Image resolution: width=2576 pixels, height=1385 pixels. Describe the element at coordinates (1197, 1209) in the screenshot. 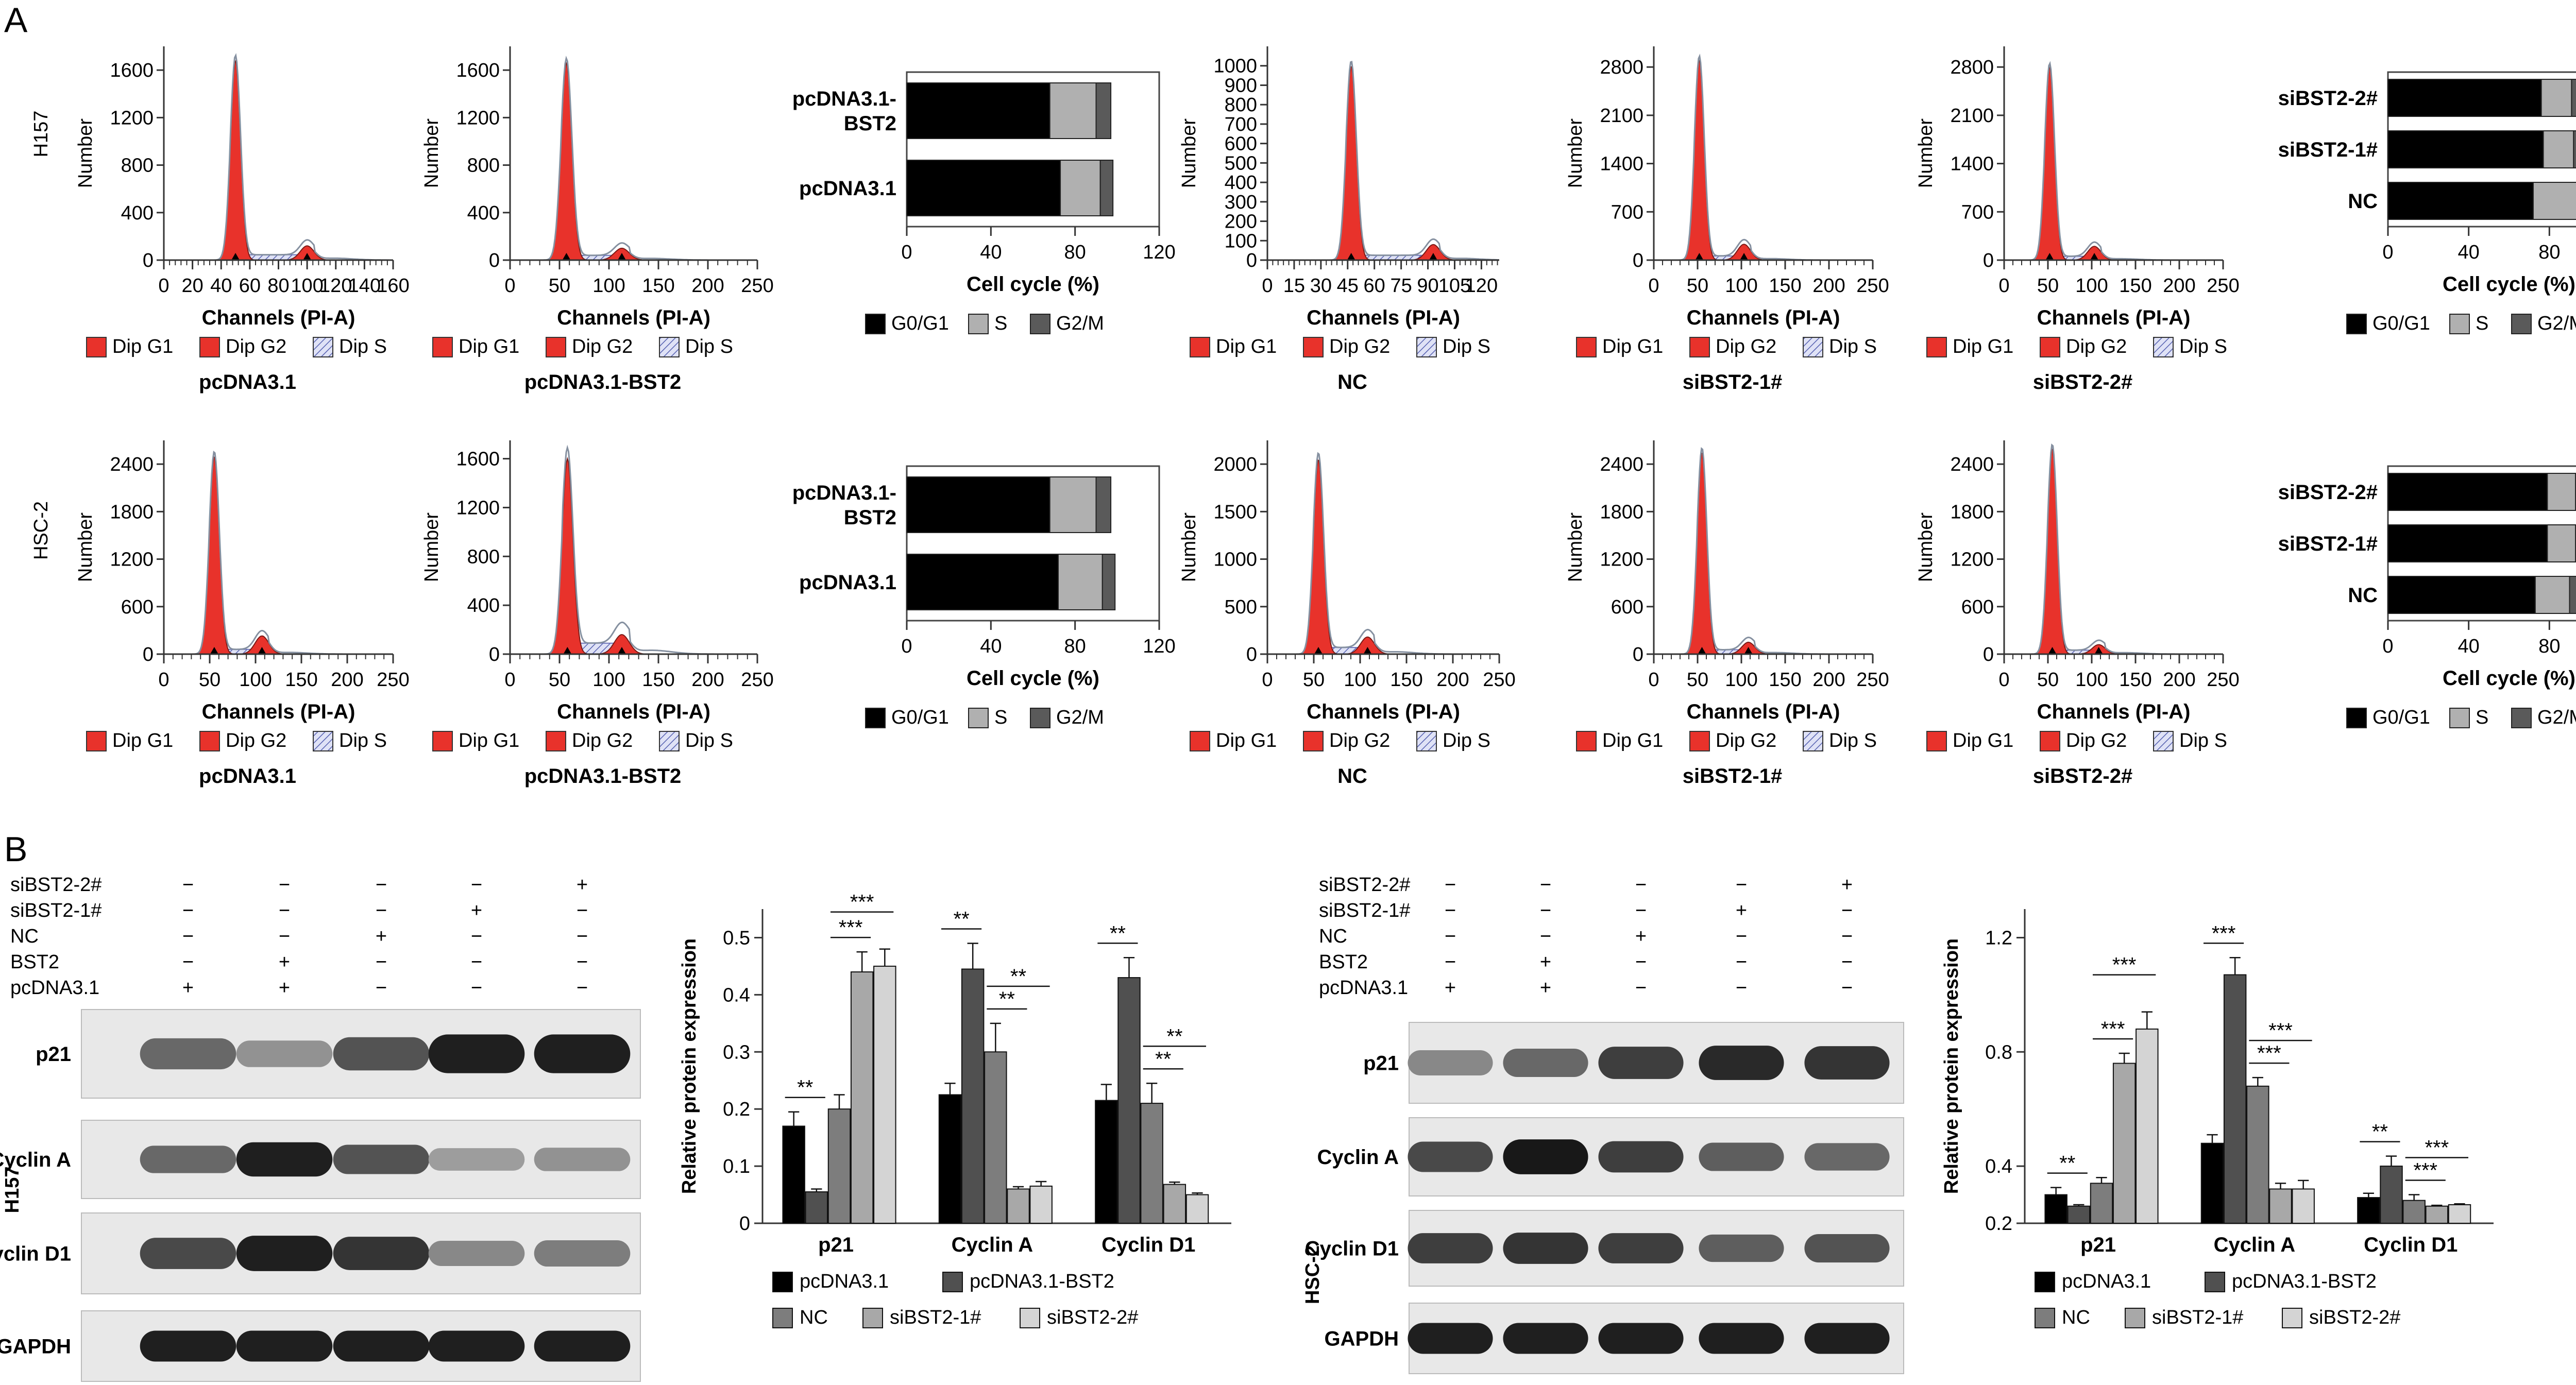

I see `bar-siBST2-2#` at that location.